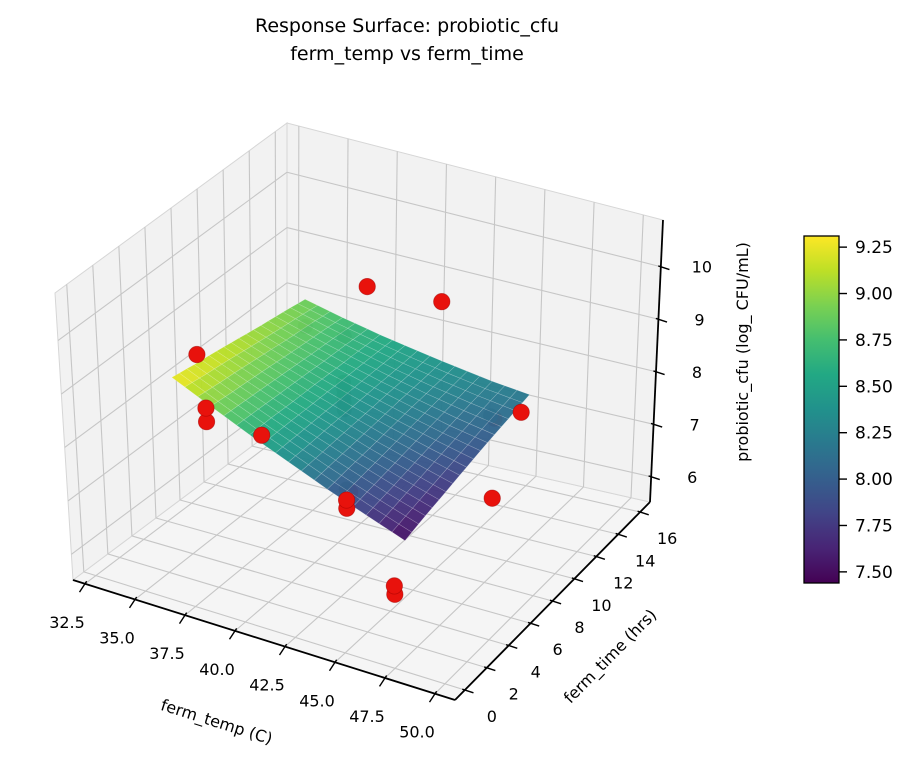 The image size is (916, 771). Describe the element at coordinates (350, 419) in the screenshot. I see `response-surface` at that location.